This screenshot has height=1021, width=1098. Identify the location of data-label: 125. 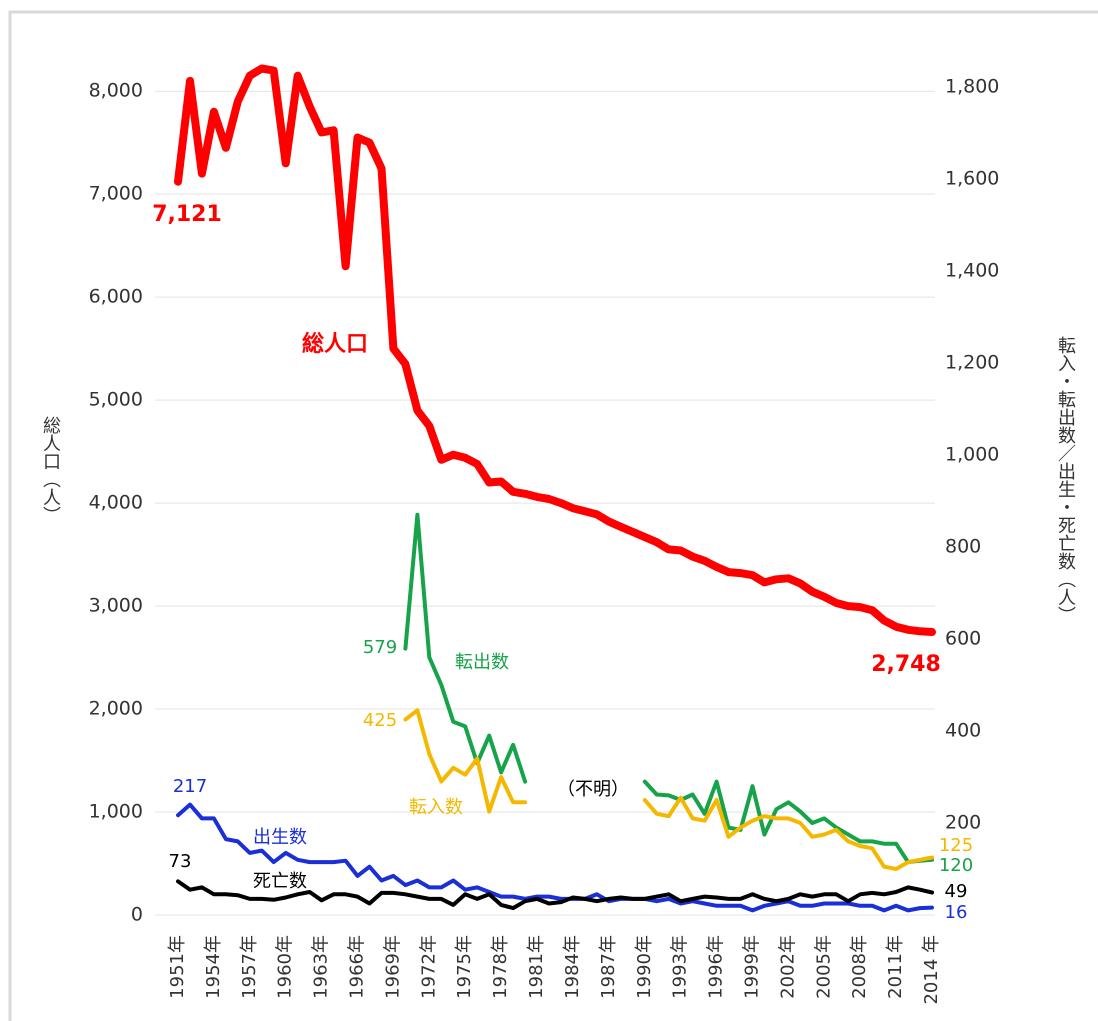
(956, 845).